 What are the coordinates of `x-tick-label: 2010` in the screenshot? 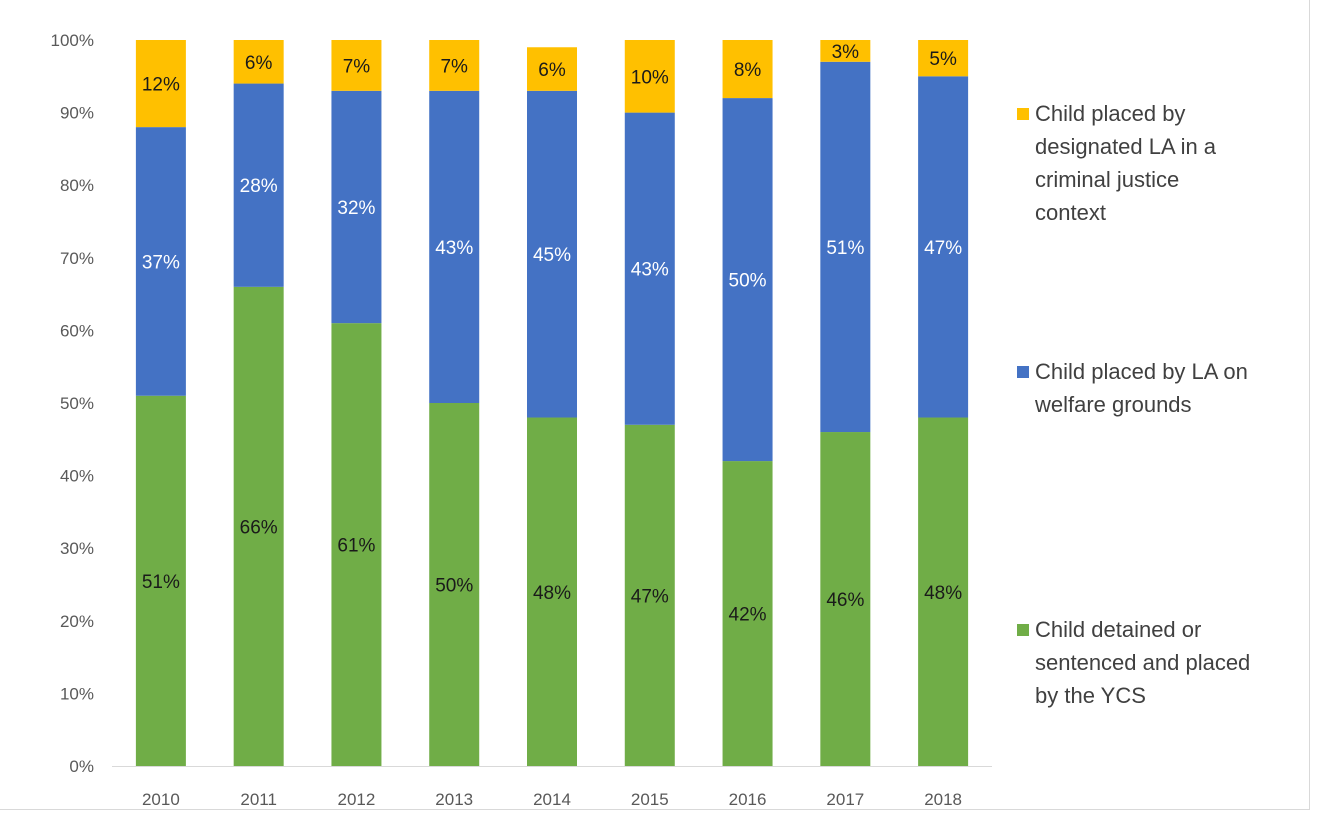 It's located at (161, 799).